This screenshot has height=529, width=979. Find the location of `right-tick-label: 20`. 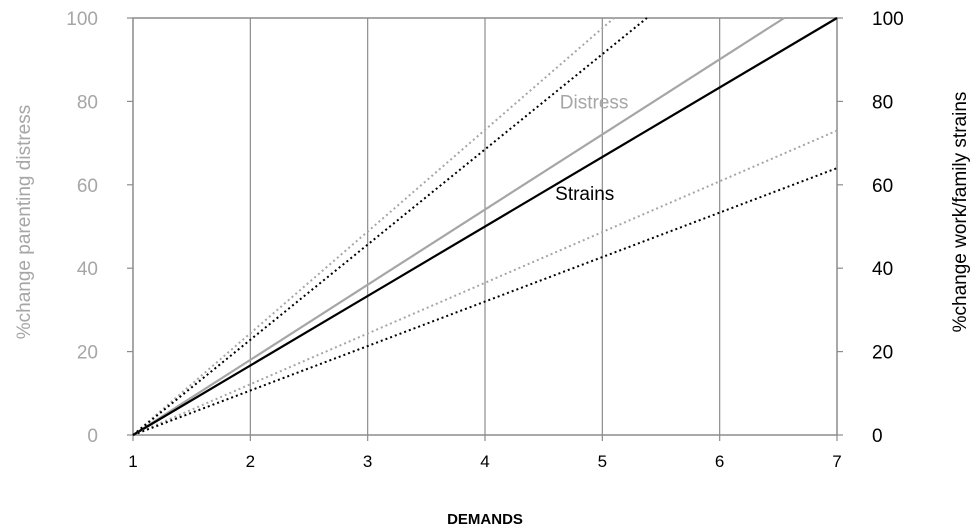

right-tick-label: 20 is located at coordinates (882, 353).